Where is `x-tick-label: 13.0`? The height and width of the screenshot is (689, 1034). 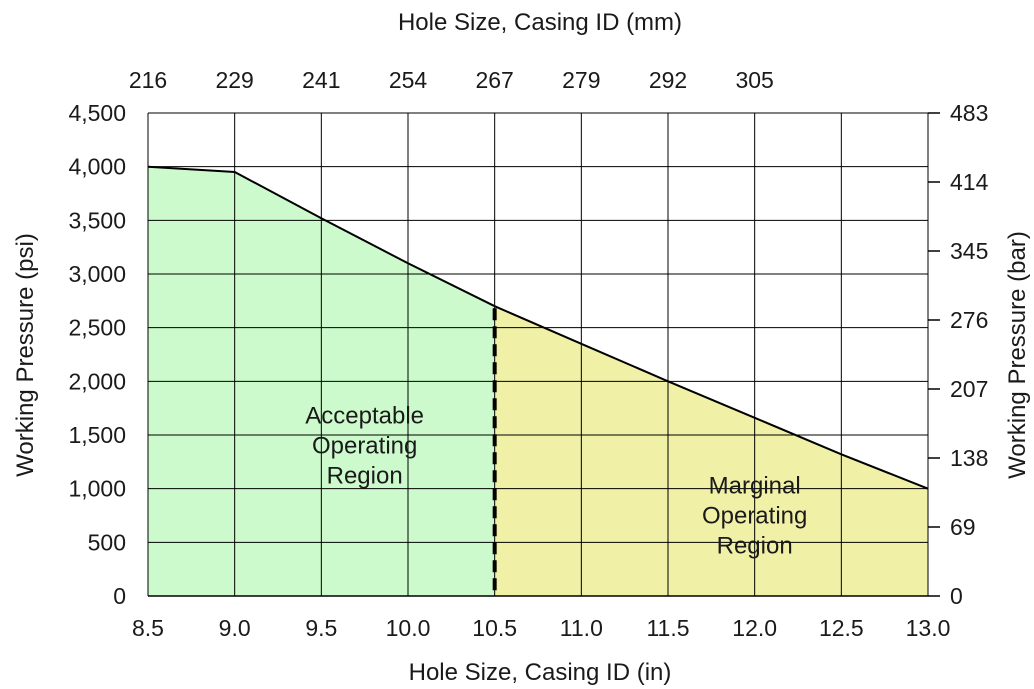
x-tick-label: 13.0 is located at coordinates (928, 628).